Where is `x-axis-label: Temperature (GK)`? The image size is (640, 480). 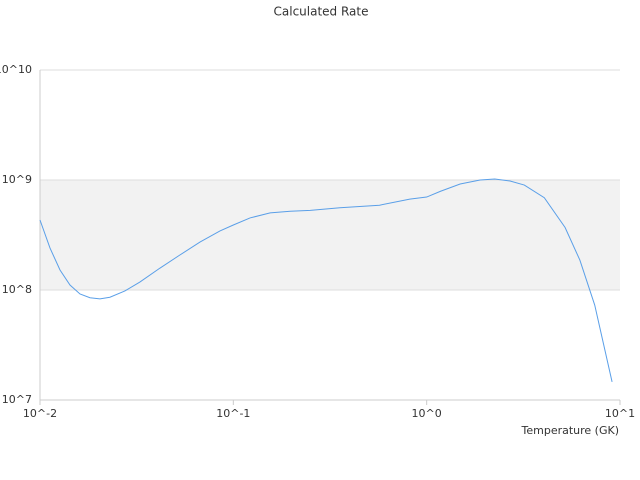
x-axis-label: Temperature (GK) is located at coordinates (570, 430).